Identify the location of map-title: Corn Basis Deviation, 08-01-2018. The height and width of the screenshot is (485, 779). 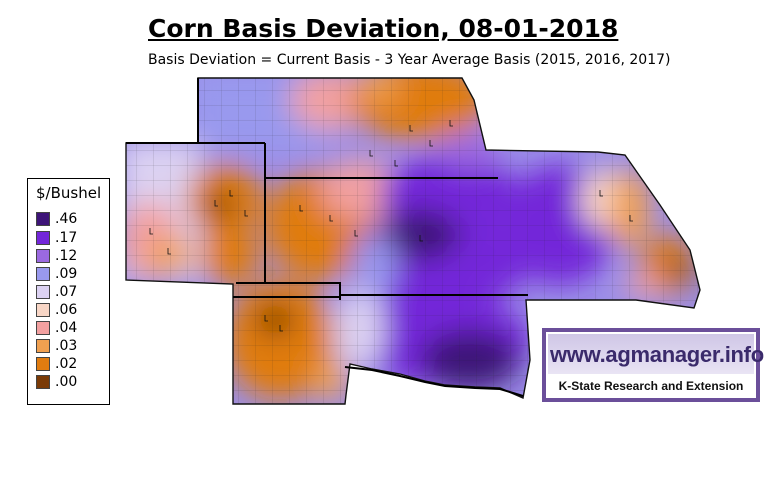
(383, 28).